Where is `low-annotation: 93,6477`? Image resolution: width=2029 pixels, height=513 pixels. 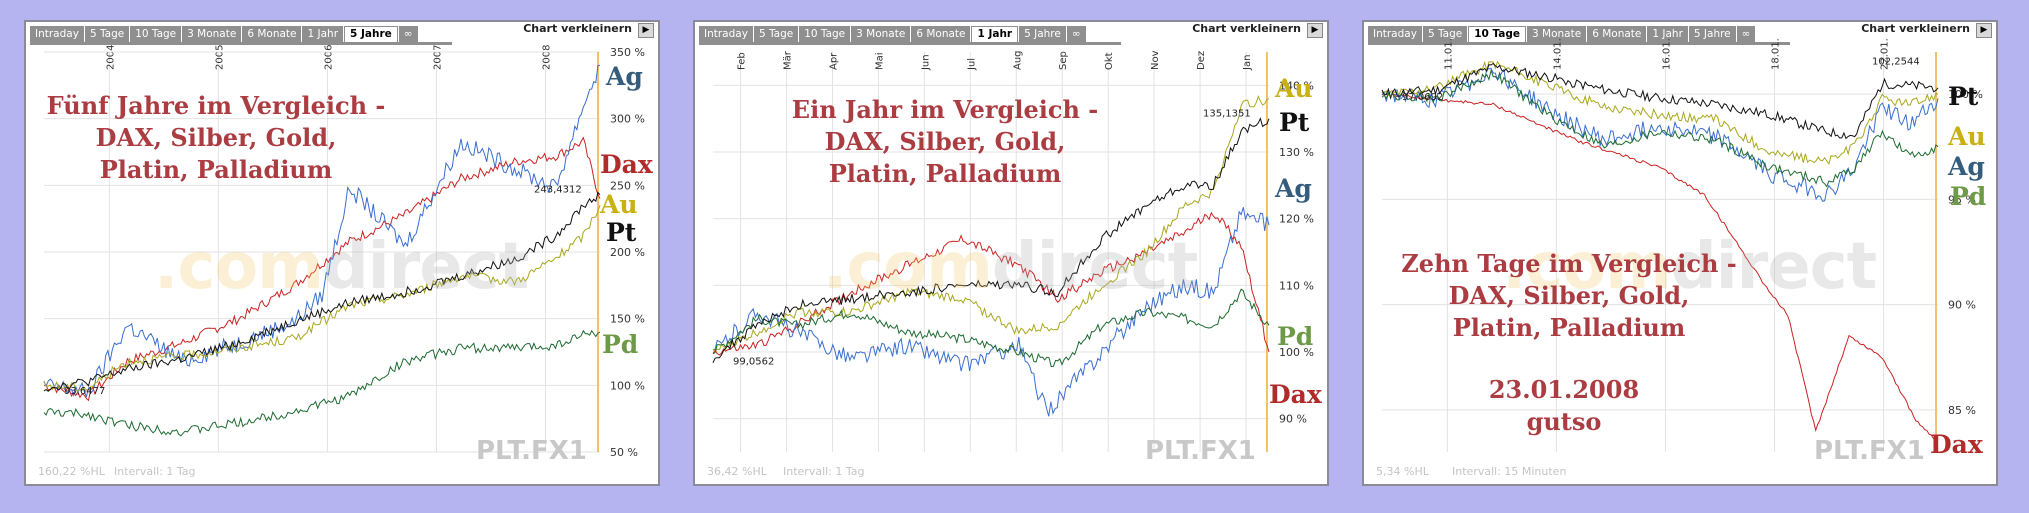
low-annotation: 93,6477 is located at coordinates (84, 391).